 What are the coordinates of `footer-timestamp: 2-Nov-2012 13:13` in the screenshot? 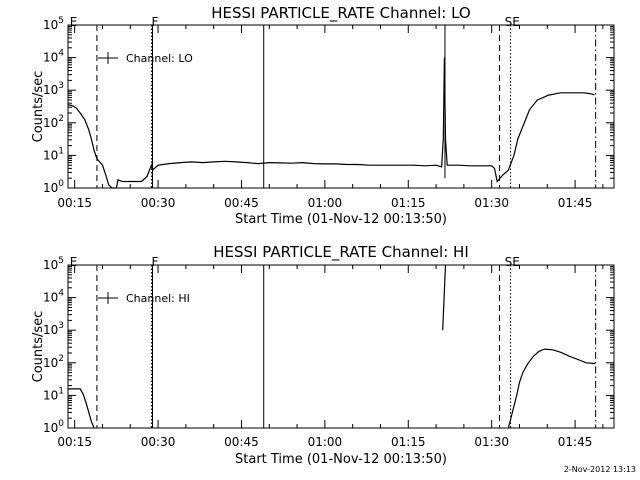 It's located at (600, 469).